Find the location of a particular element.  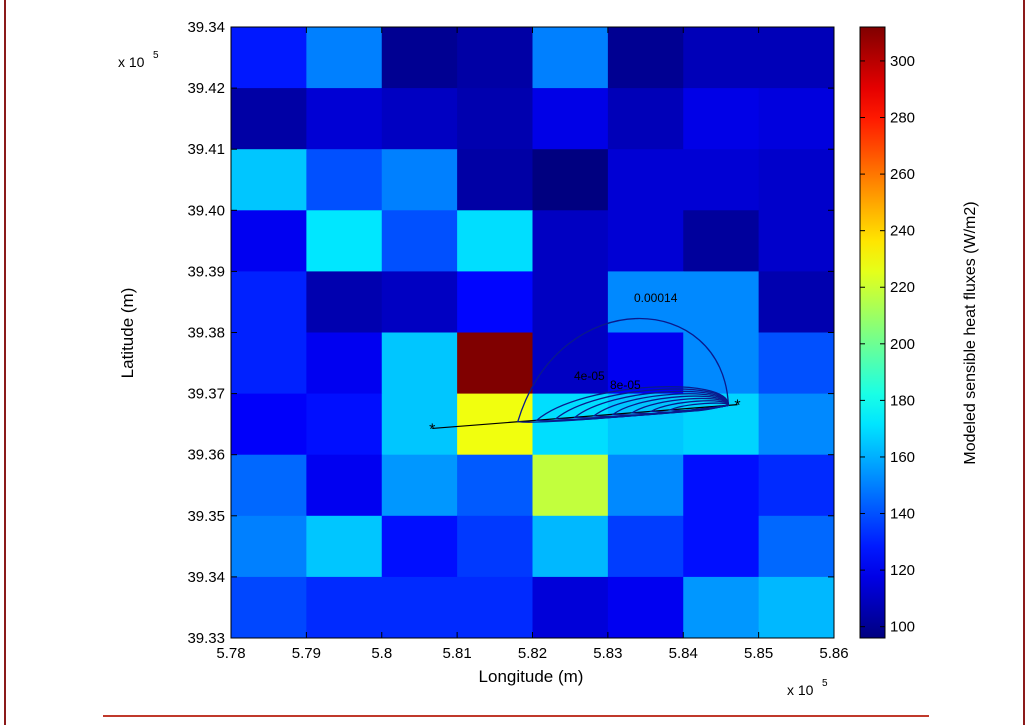

y-tick-label: 39.36 is located at coordinates (206, 455).